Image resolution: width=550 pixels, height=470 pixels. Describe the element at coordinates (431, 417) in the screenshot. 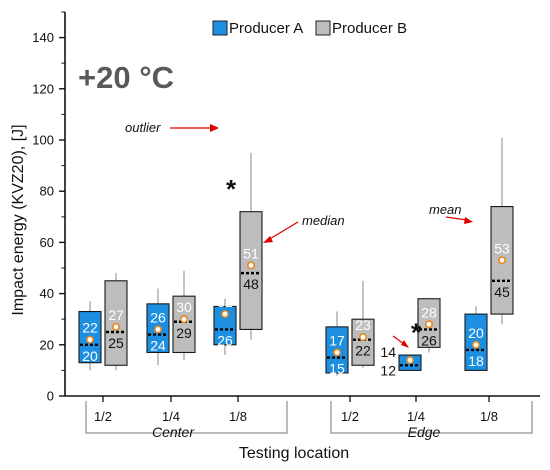

I see `bracket-edge` at that location.